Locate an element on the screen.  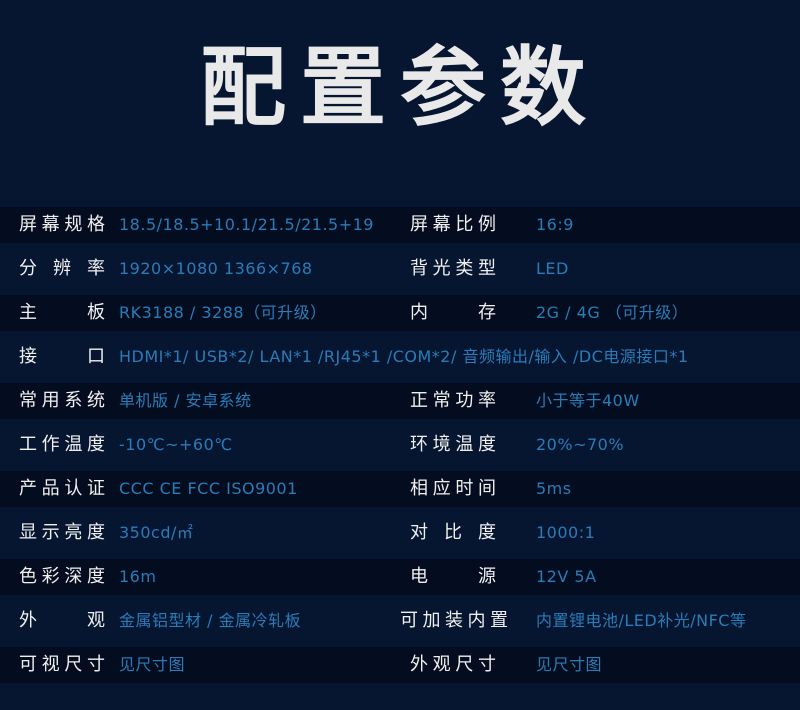
spec-row: 工作温度 -10℃~+60℃ 环境温度 20%~70% is located at coordinates (400, 445).